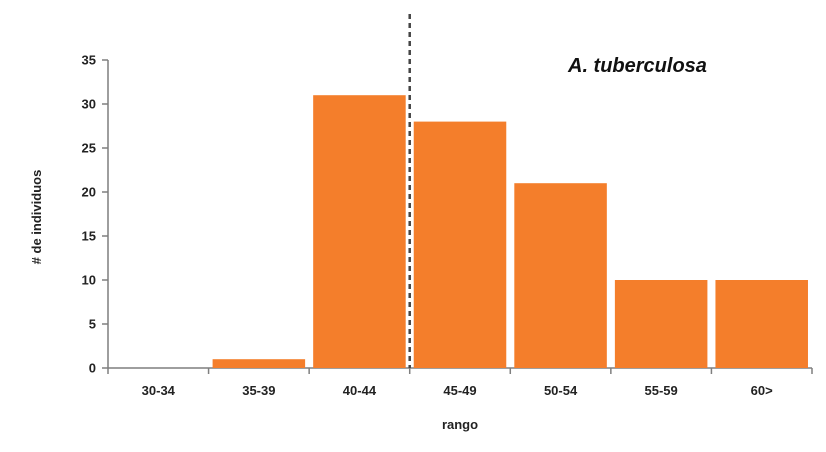  What do you see at coordinates (561, 390) in the screenshot?
I see `x-tick-label: 50-54` at bounding box center [561, 390].